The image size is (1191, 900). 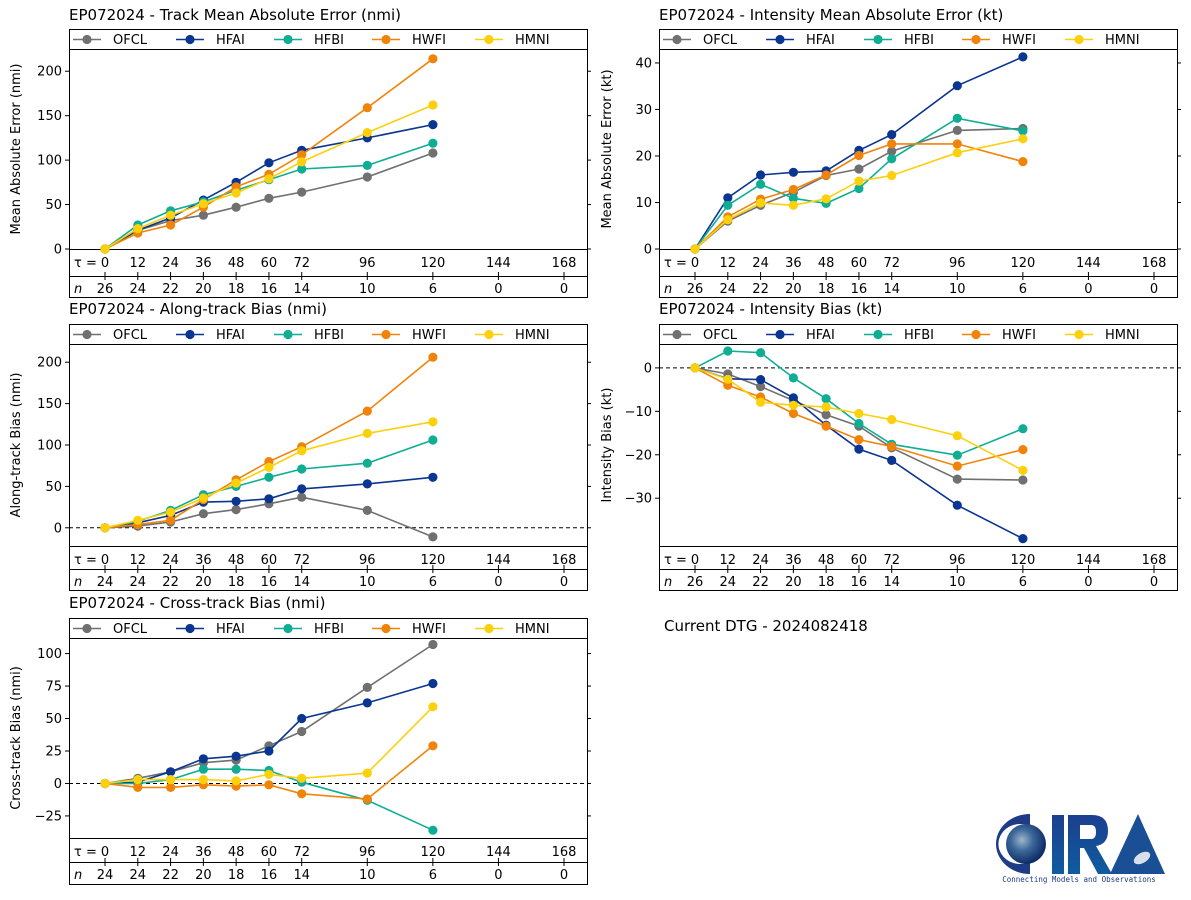 I want to click on series-line-ofcl, so click(x=269, y=714).